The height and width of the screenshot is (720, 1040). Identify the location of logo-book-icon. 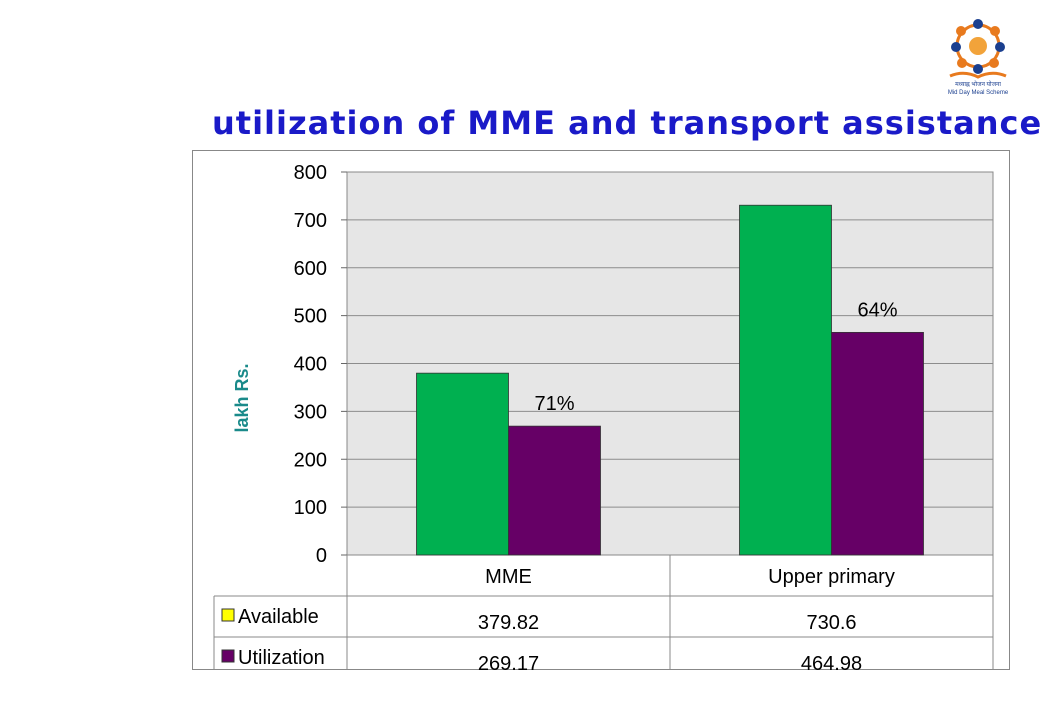
(978, 75).